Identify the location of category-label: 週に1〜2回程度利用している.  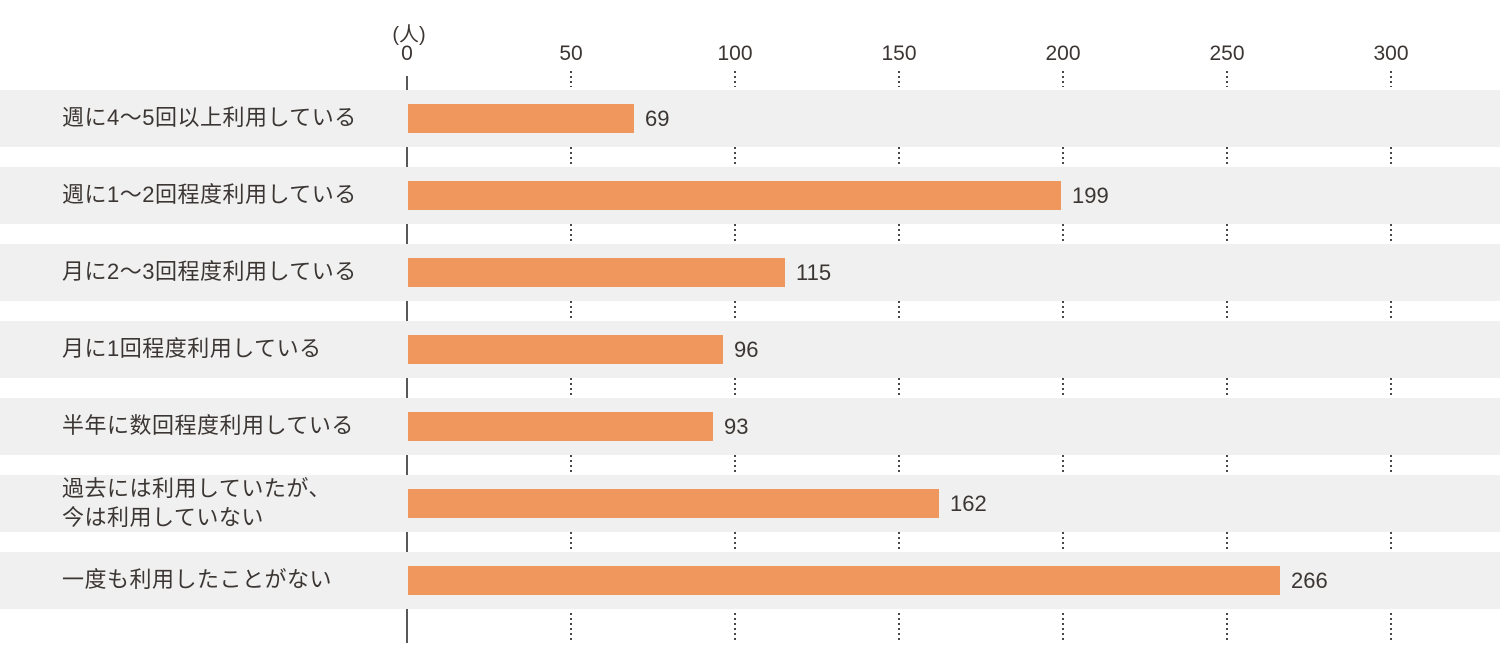
(209, 195).